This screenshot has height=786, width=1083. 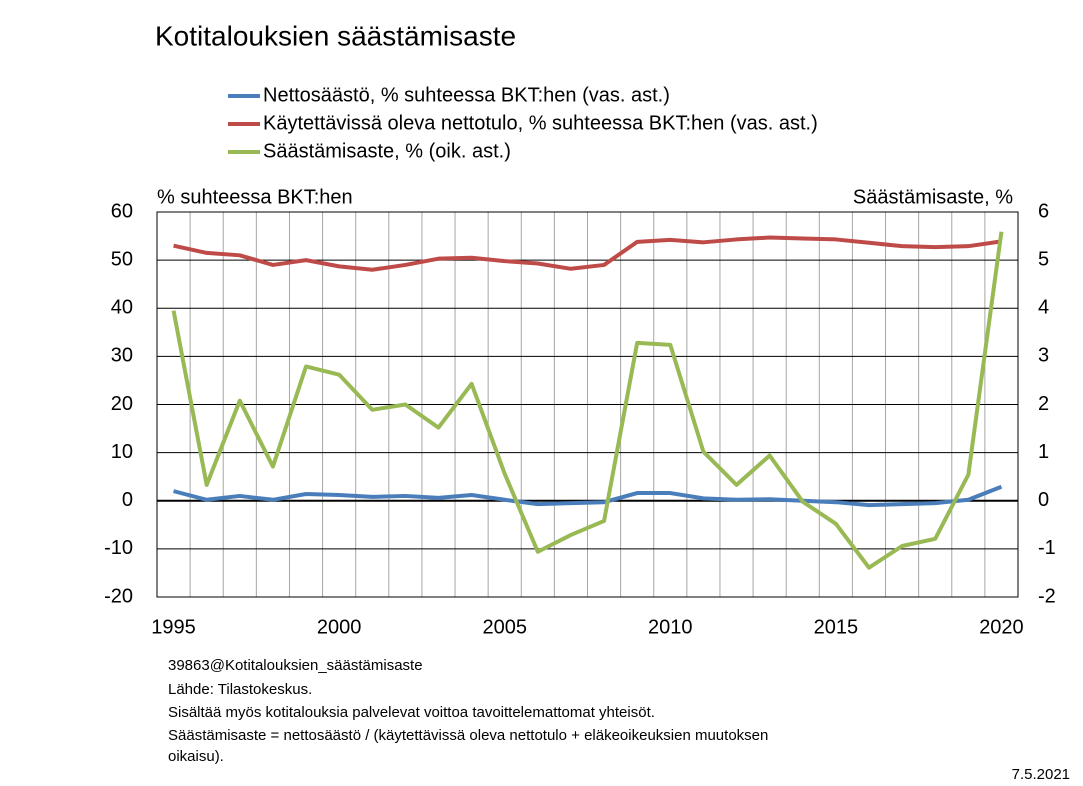 I want to click on y2-tick-label: 1, so click(x=1043, y=452).